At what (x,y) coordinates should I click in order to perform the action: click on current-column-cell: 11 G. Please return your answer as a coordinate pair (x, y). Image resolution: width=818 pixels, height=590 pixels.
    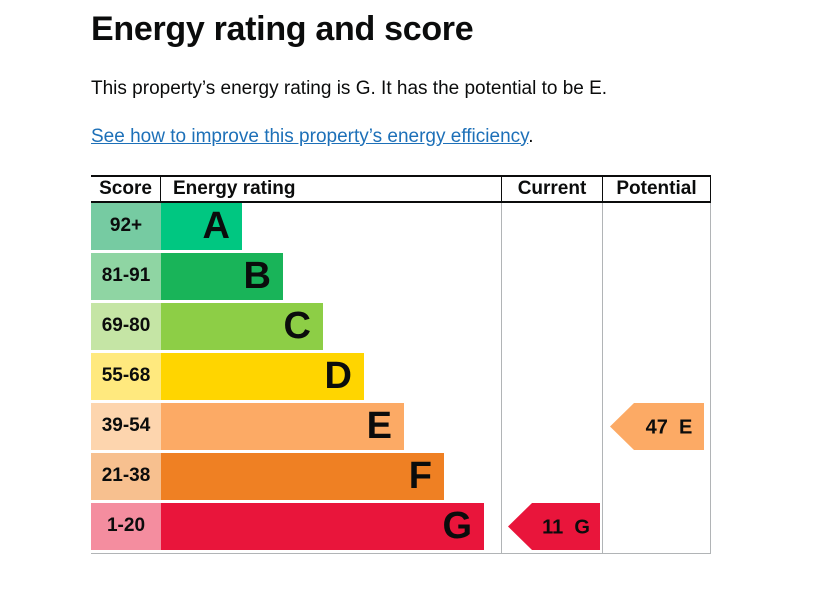
    Looking at the image, I should click on (551, 527).